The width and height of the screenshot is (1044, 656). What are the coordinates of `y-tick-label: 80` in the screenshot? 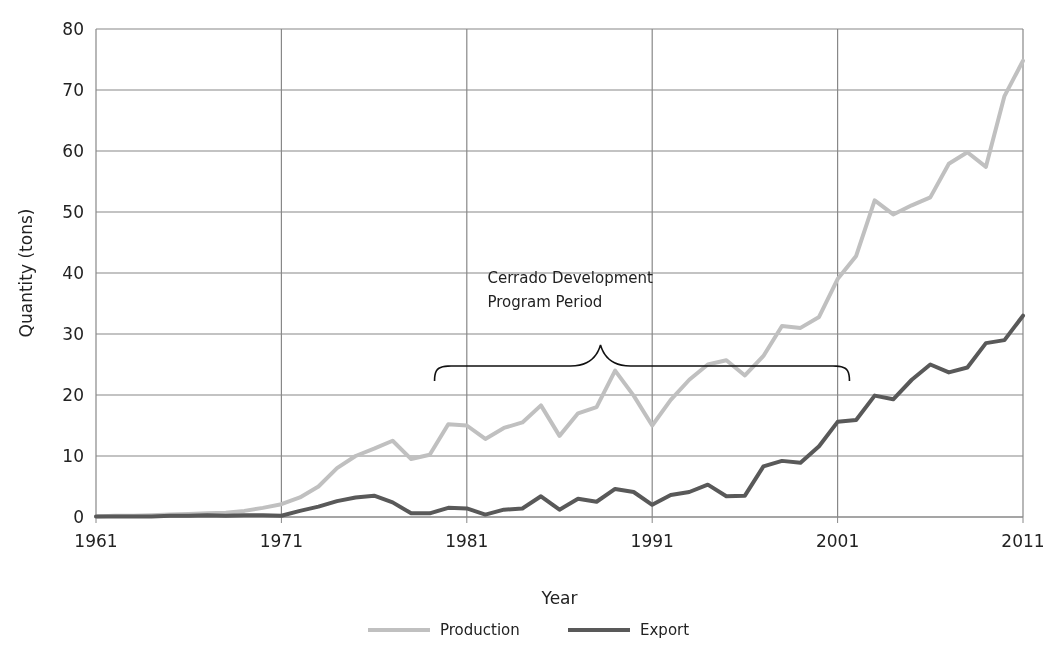 It's located at (73, 29).